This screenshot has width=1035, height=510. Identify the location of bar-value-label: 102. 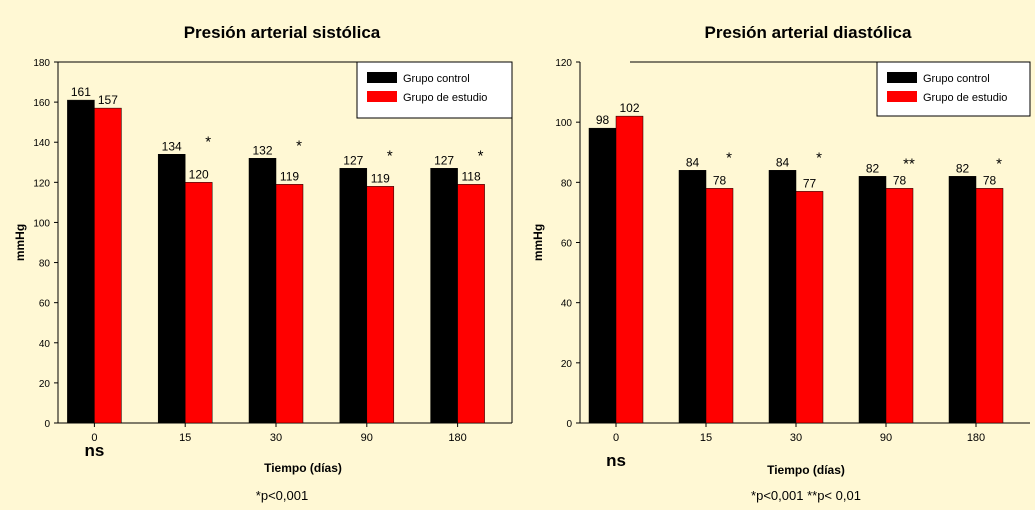
(629, 108).